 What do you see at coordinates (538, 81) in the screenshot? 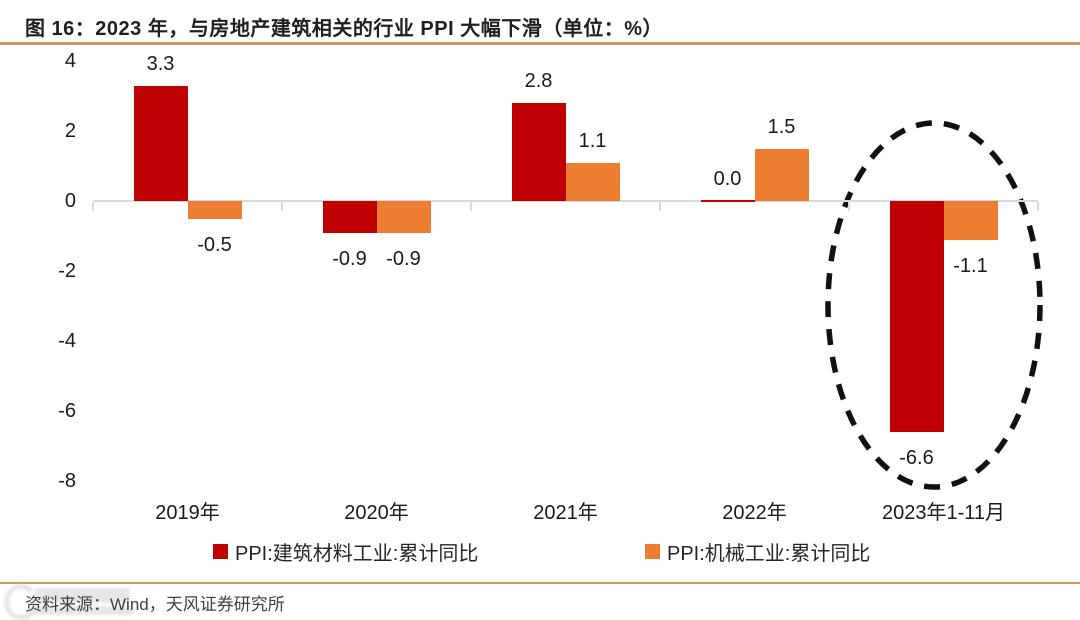
I see `bar-value-label: 2.8` at bounding box center [538, 81].